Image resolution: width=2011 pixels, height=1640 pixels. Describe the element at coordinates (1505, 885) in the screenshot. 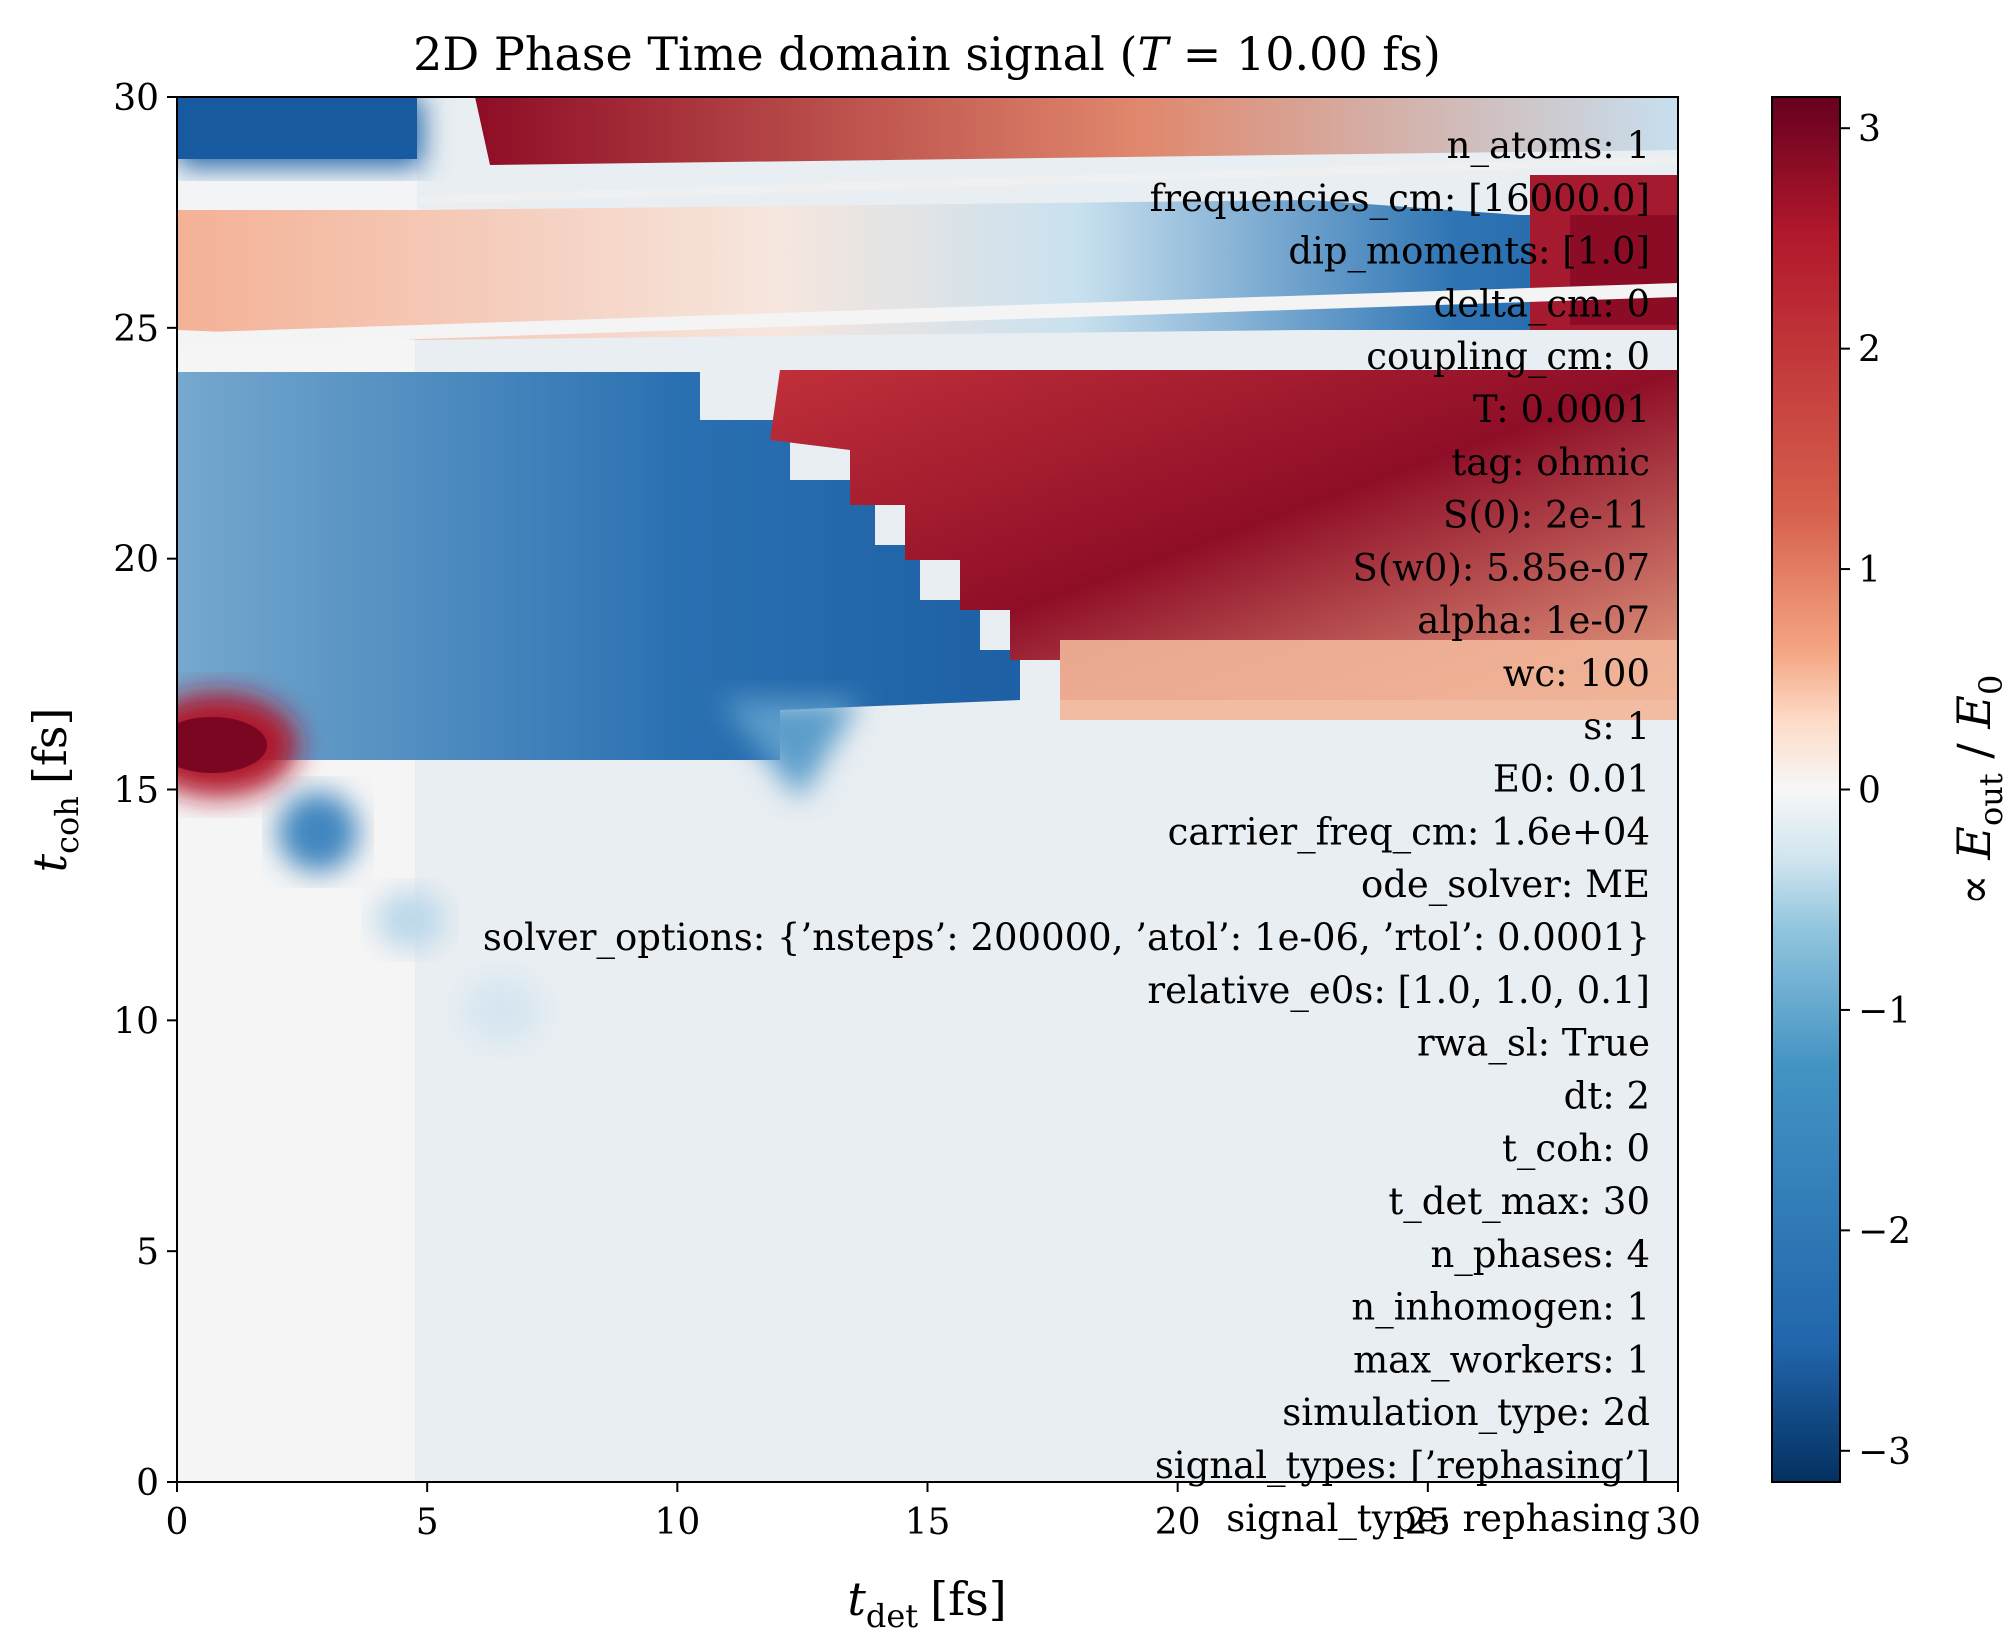

I see `annotation-line: ode_solver: ME` at that location.